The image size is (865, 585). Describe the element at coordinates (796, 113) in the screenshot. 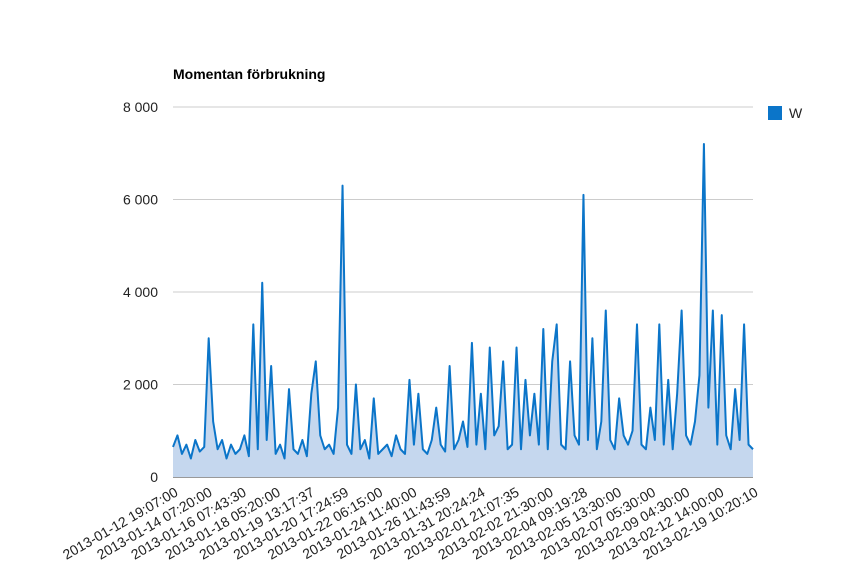

I see `legend-label: W` at that location.